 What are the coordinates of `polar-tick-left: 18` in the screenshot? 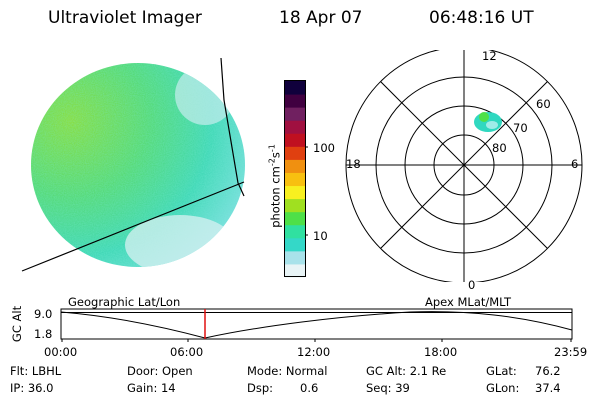 It's located at (353, 164).